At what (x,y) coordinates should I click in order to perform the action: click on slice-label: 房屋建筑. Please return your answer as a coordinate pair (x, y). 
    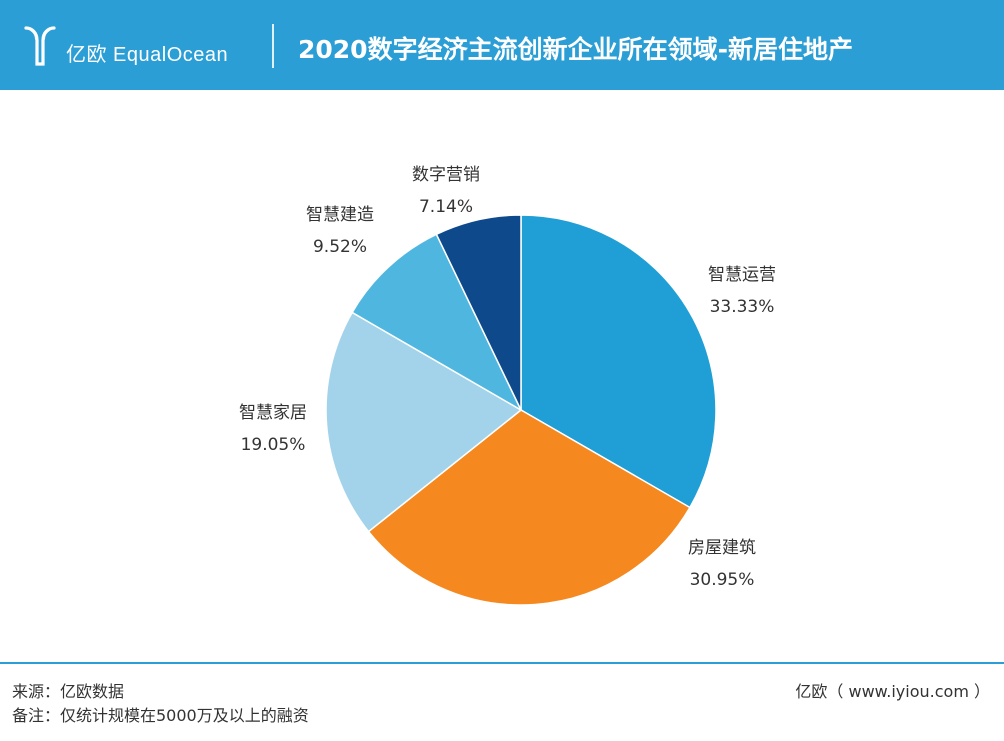
    Looking at the image, I should click on (722, 548).